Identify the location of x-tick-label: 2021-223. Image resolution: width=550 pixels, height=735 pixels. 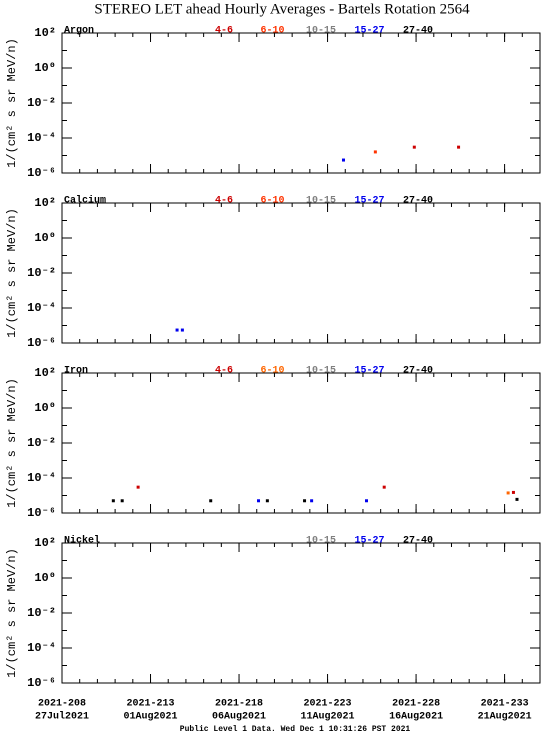
(328, 704).